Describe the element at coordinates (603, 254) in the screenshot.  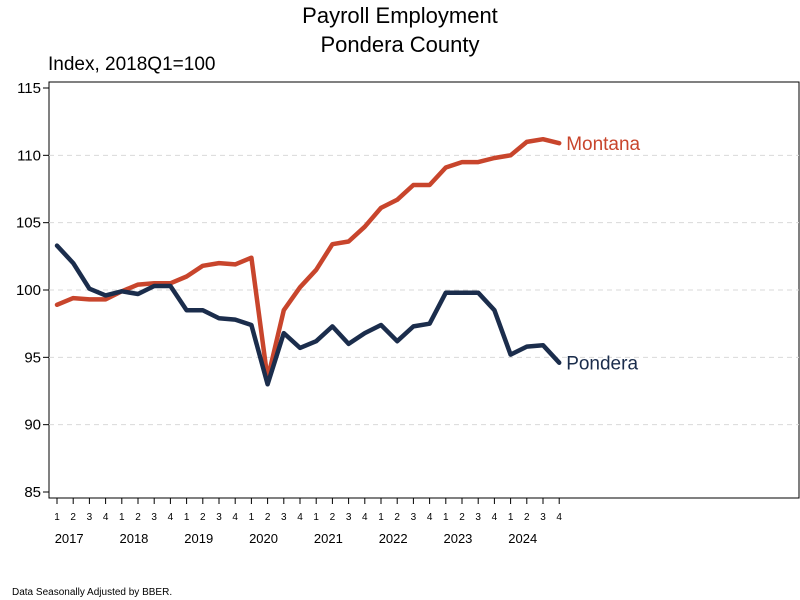
I see `series-labels: Montana Pondera` at that location.